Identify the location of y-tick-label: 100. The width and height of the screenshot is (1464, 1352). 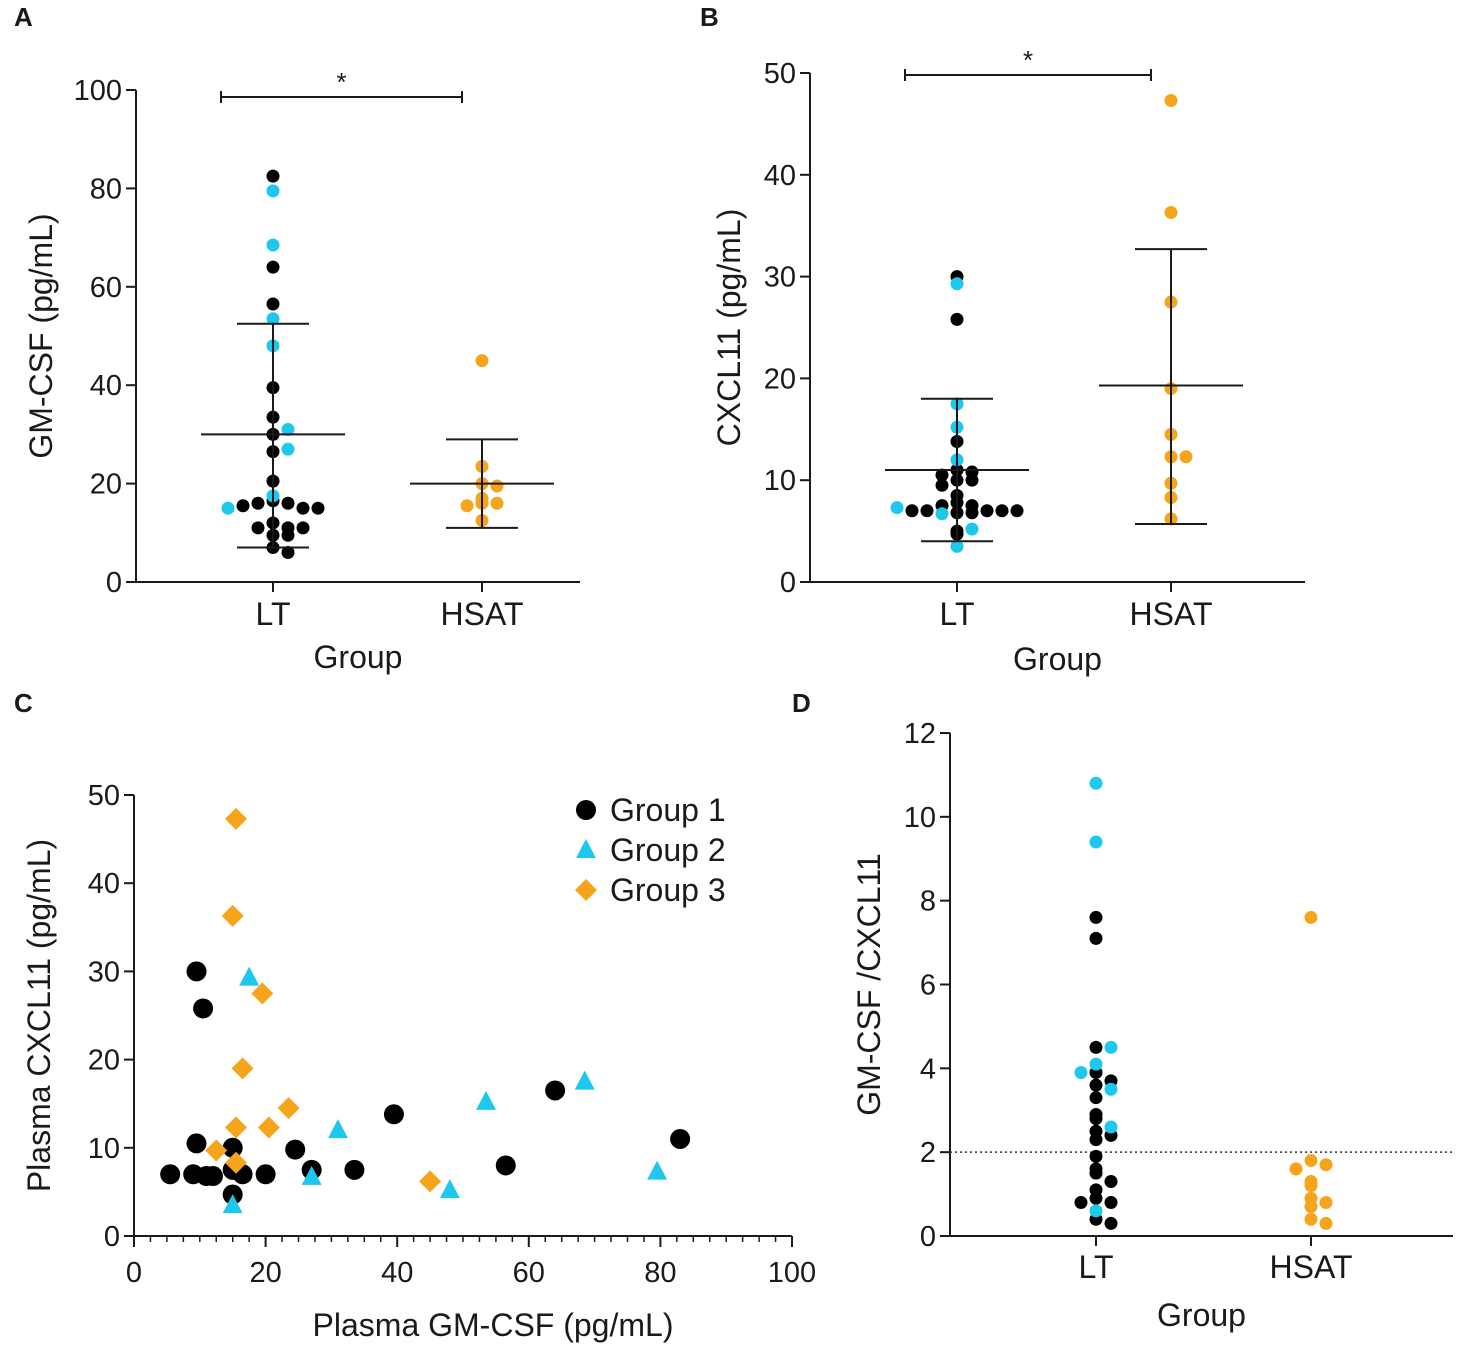
(98, 91).